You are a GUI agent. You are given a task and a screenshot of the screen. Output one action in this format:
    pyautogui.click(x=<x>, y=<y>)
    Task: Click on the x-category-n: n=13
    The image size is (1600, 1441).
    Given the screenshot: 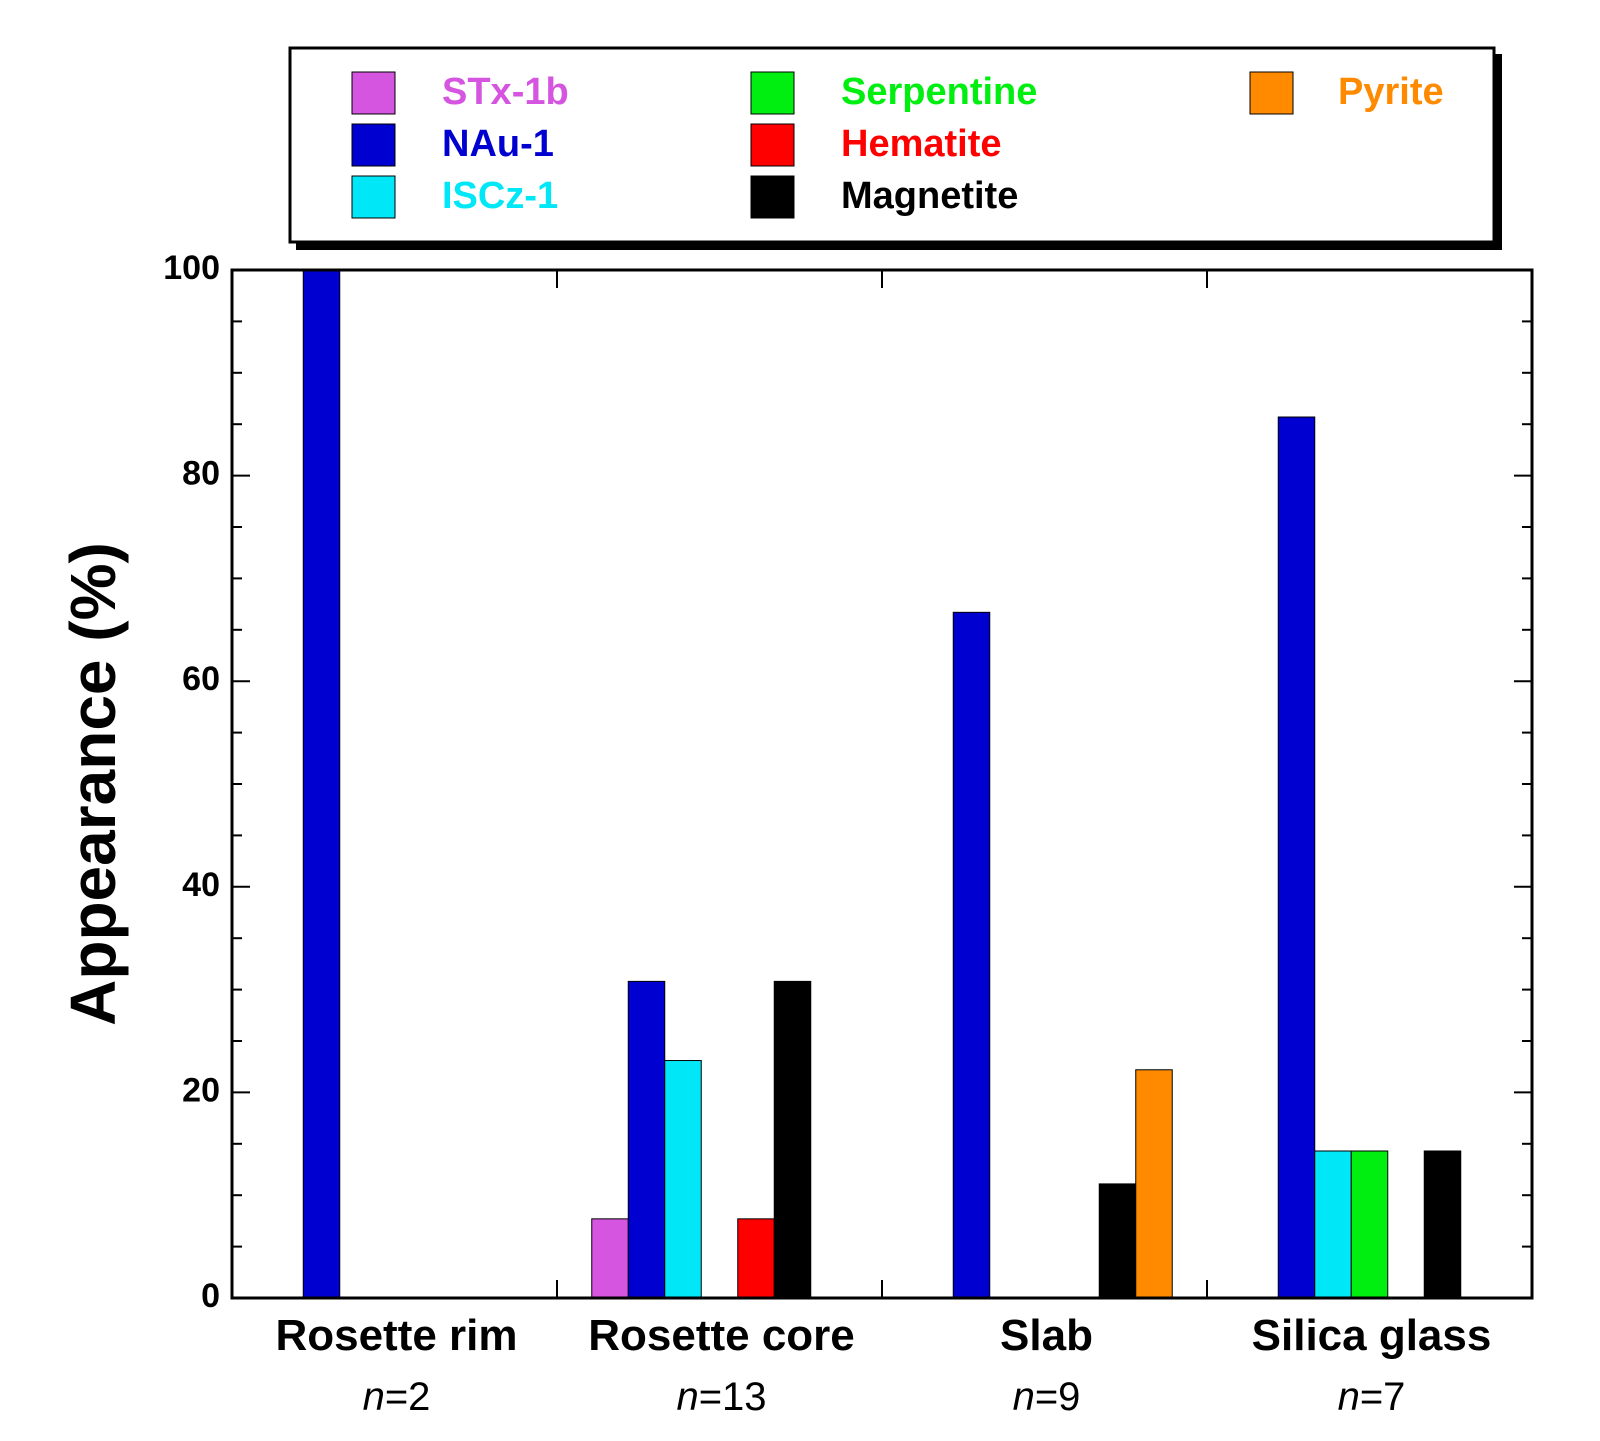 What is the action you would take?
    pyautogui.click(x=721, y=1397)
    